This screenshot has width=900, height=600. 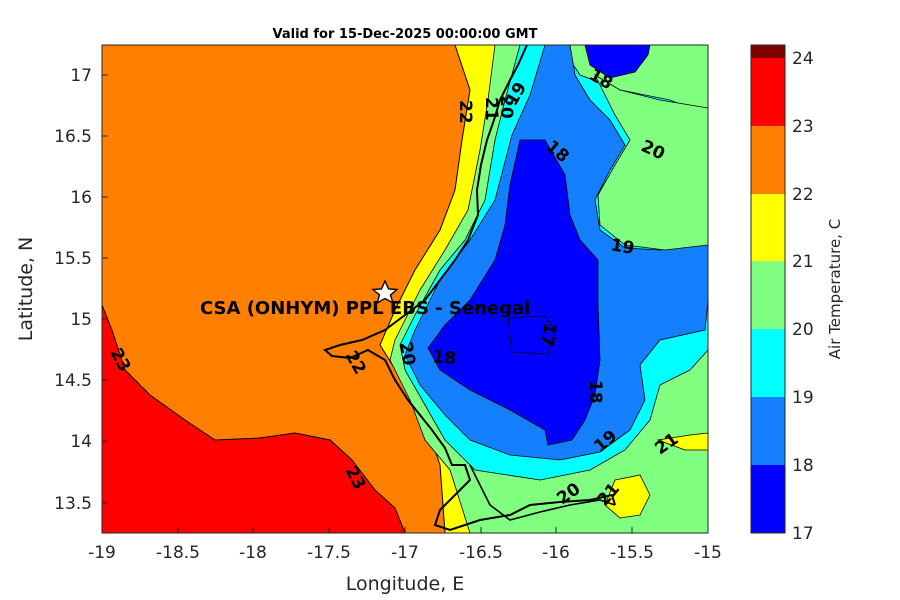 I want to click on border-line, so click(x=542, y=492).